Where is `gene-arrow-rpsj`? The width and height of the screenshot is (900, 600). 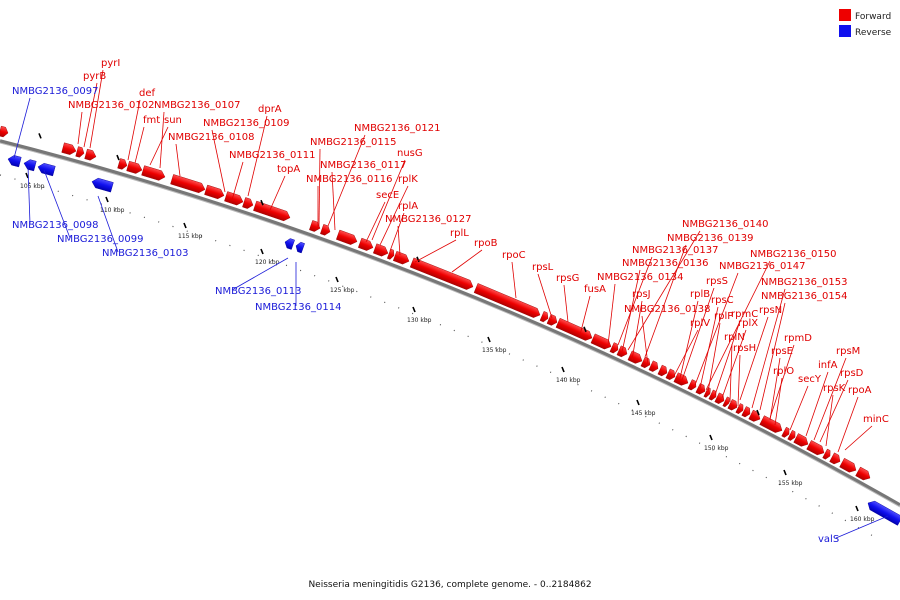 gene-arrow-rpsj is located at coordinates (681, 380).